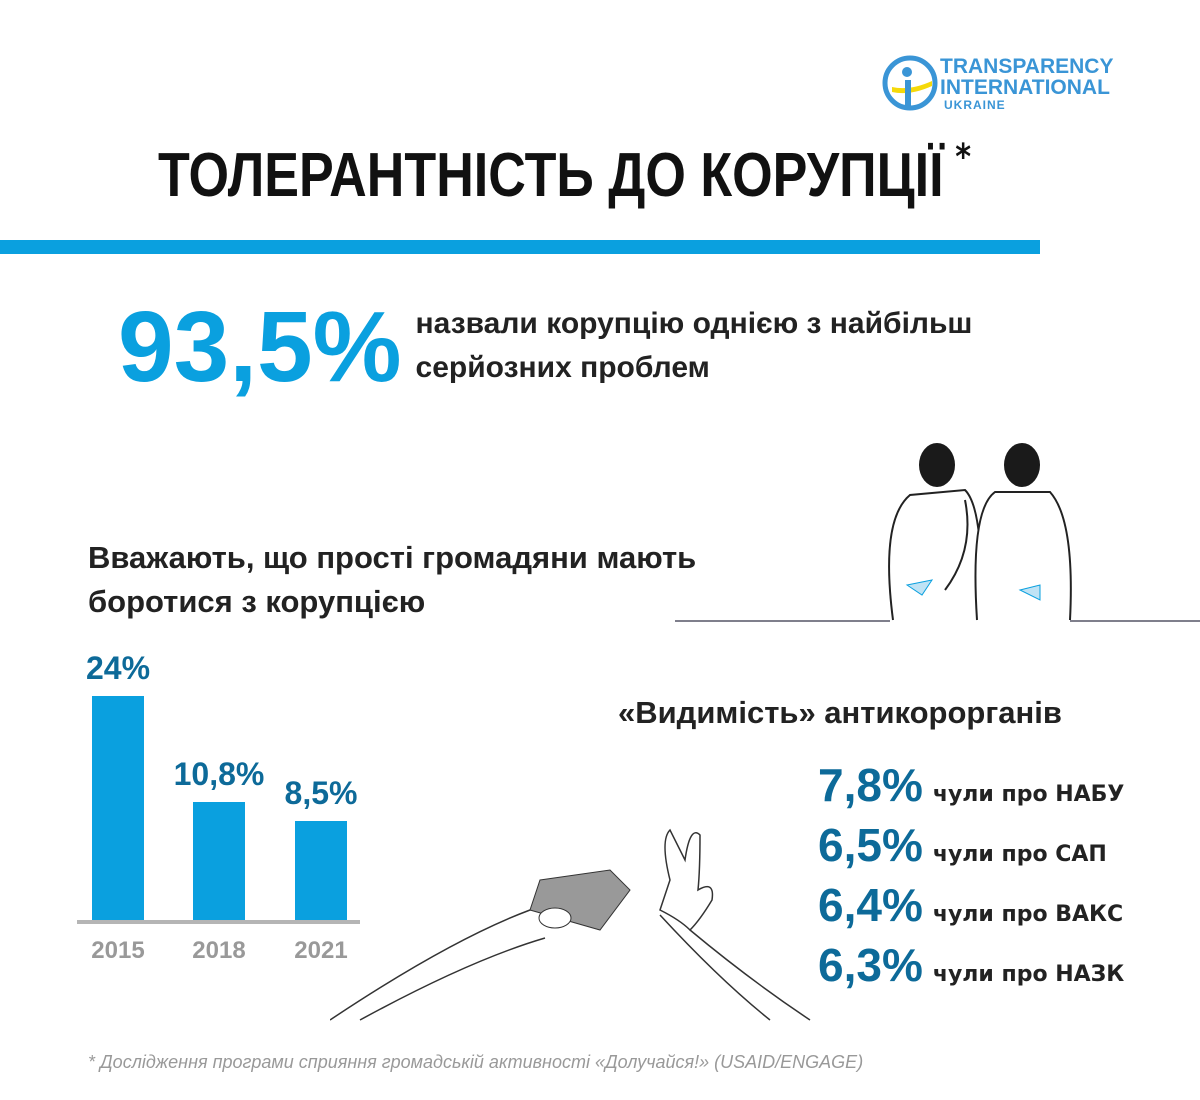 This screenshot has width=1200, height=1100. I want to click on bar-value-label: 24%, so click(118, 668).